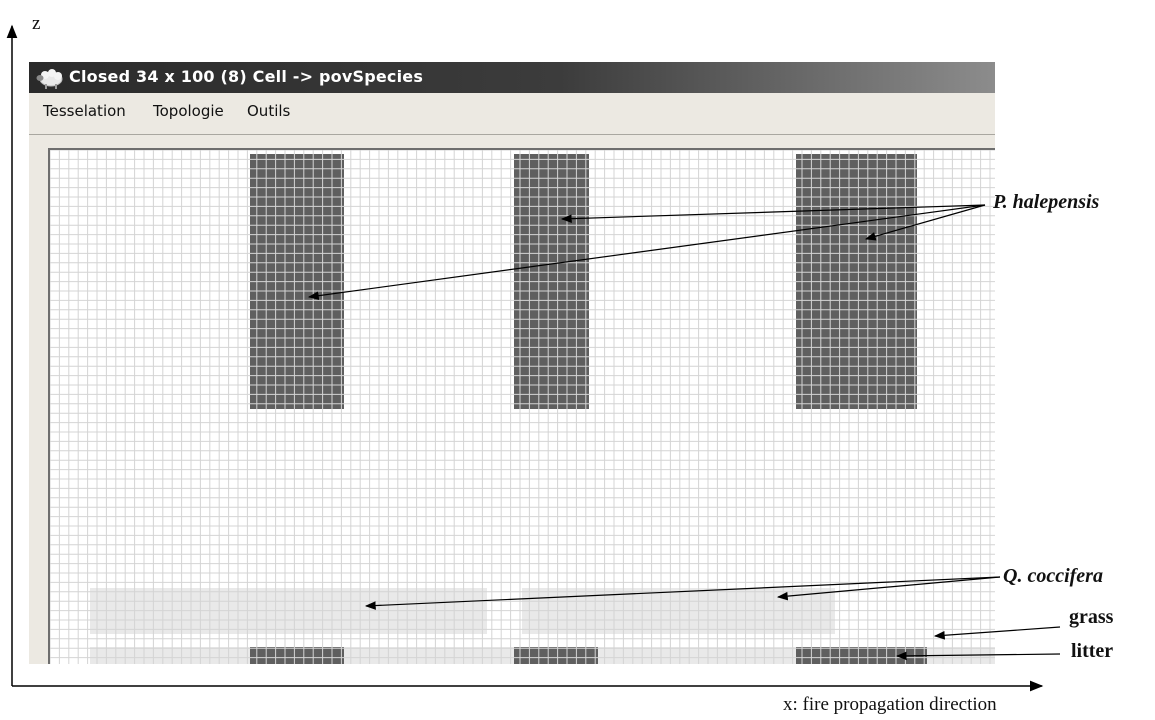  What do you see at coordinates (512, 77) in the screenshot?
I see `title-bar: Closed 34 x 100 (8) Cell -> povSpecies` at bounding box center [512, 77].